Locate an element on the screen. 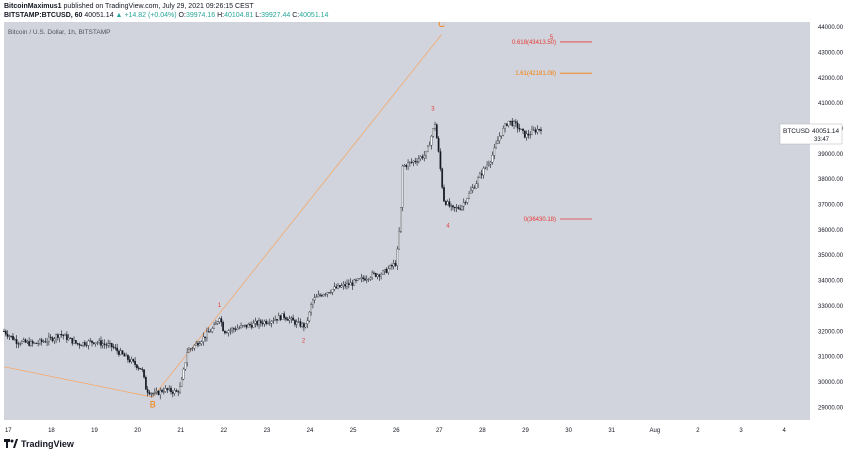 The width and height of the screenshot is (850, 453). x-tick-label: 2 is located at coordinates (698, 431).